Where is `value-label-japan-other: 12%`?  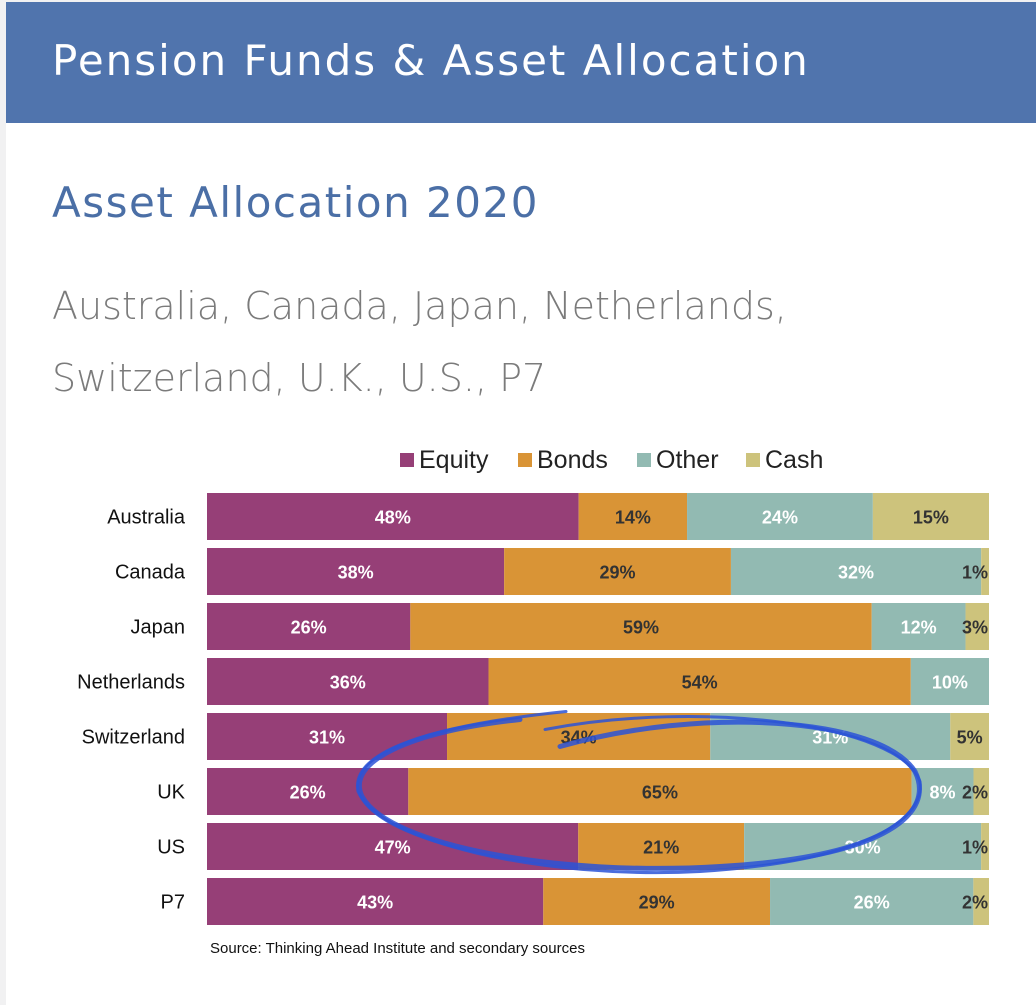 value-label-japan-other: 12% is located at coordinates (919, 628).